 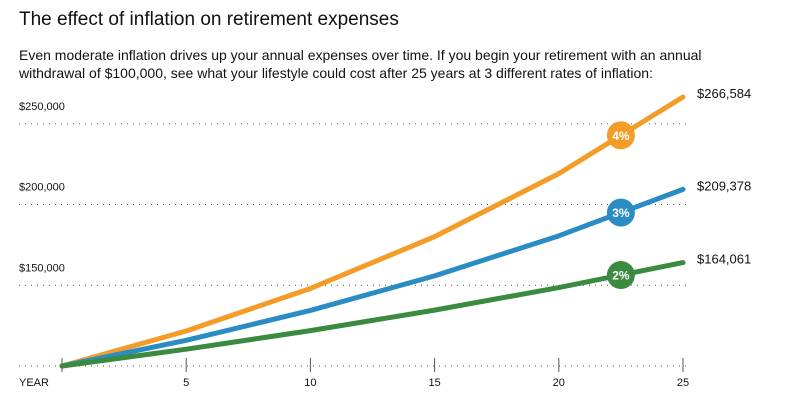 What do you see at coordinates (724, 259) in the screenshot?
I see `series-end-label: $164,061` at bounding box center [724, 259].